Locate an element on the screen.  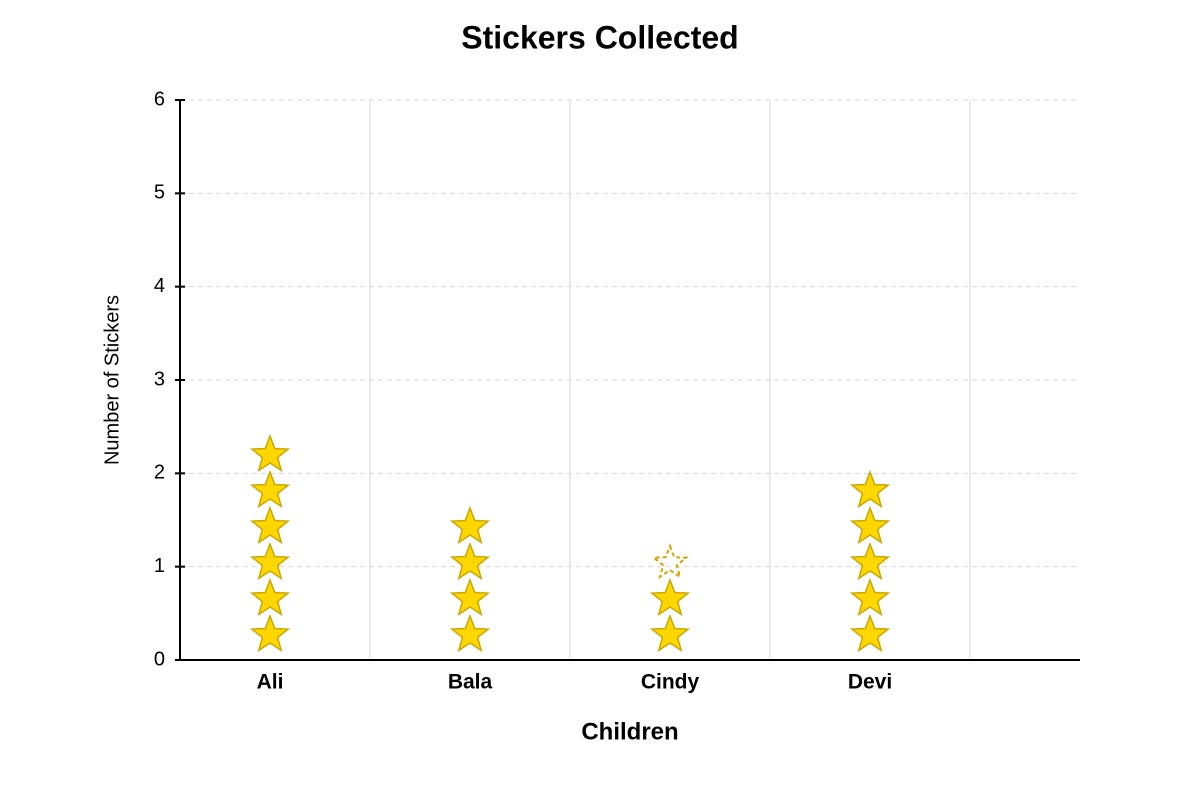
y-tick-label: 6 is located at coordinates (159, 99).